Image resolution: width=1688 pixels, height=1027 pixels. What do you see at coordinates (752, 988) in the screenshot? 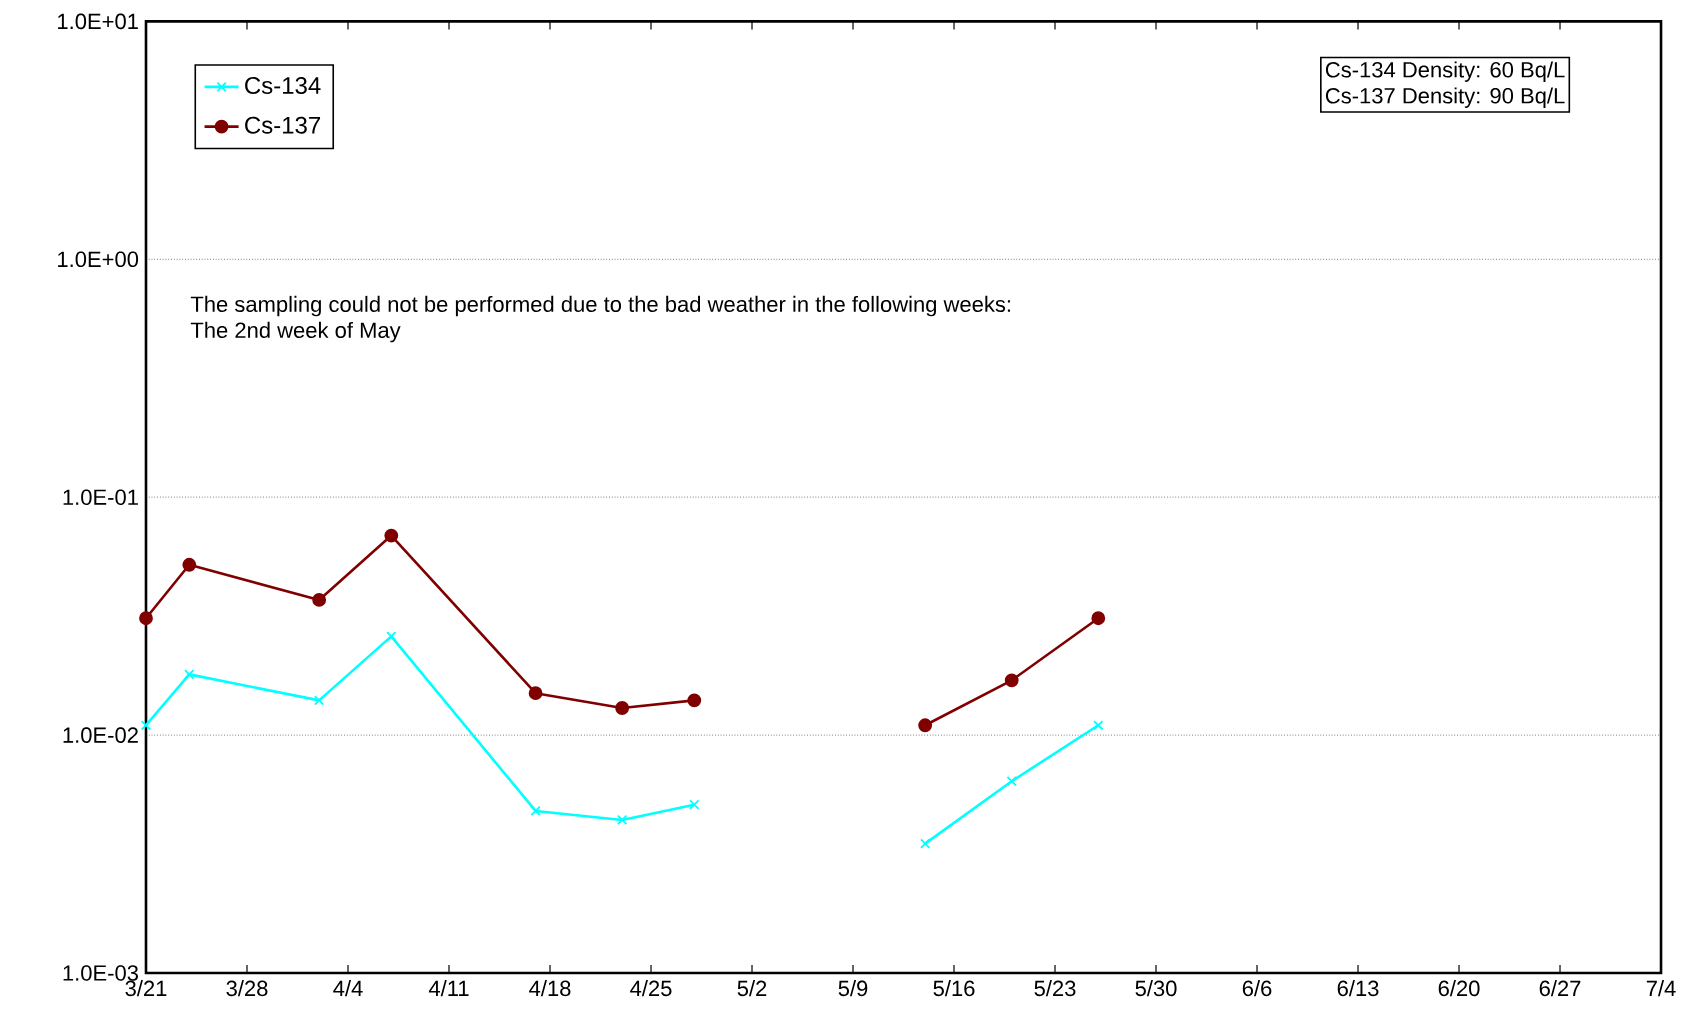
I see `x-tick-label: 5/2` at bounding box center [752, 988].